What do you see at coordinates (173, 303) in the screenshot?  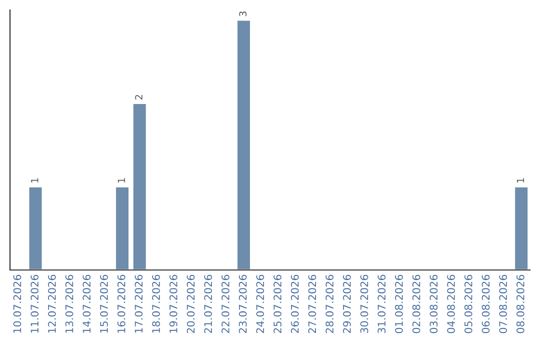 I see `x-tick-label: 19.07.2026` at bounding box center [173, 303].